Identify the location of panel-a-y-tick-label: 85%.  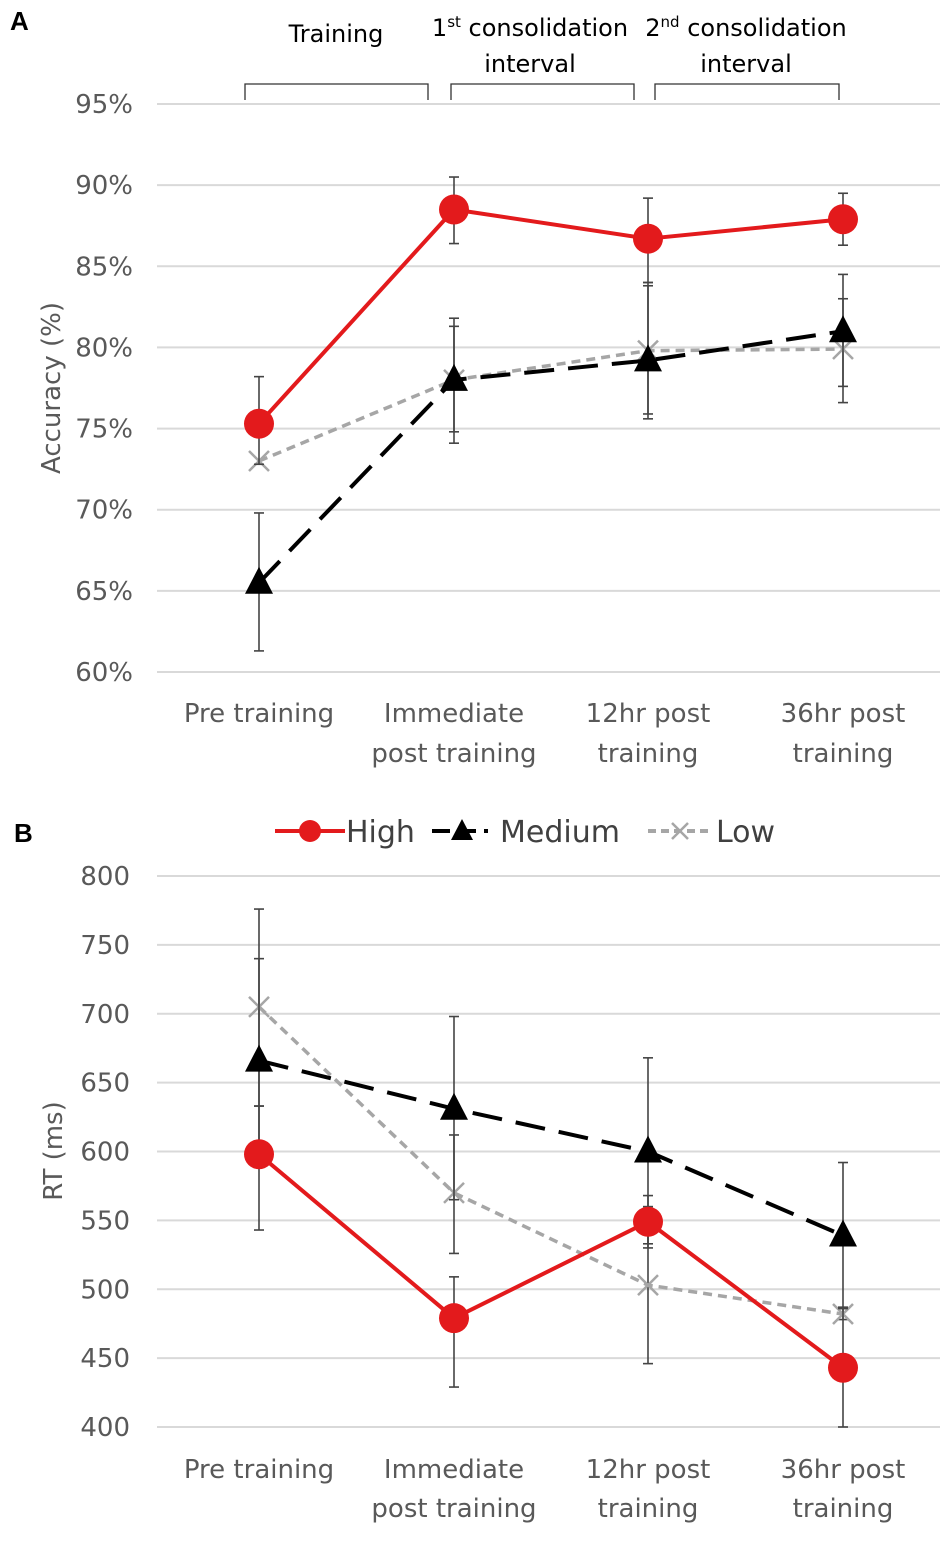
(104, 267).